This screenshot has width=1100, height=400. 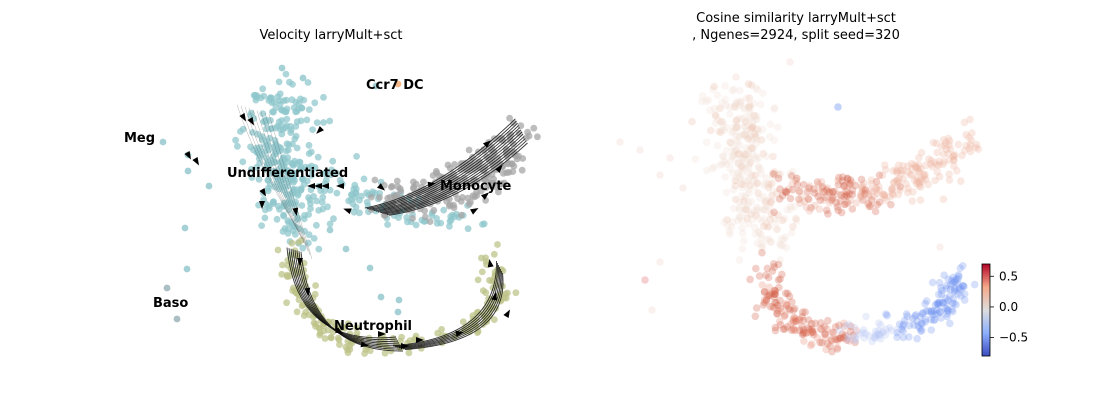 What do you see at coordinates (139, 138) in the screenshot?
I see `cluster-label-meg: Meg` at bounding box center [139, 138].